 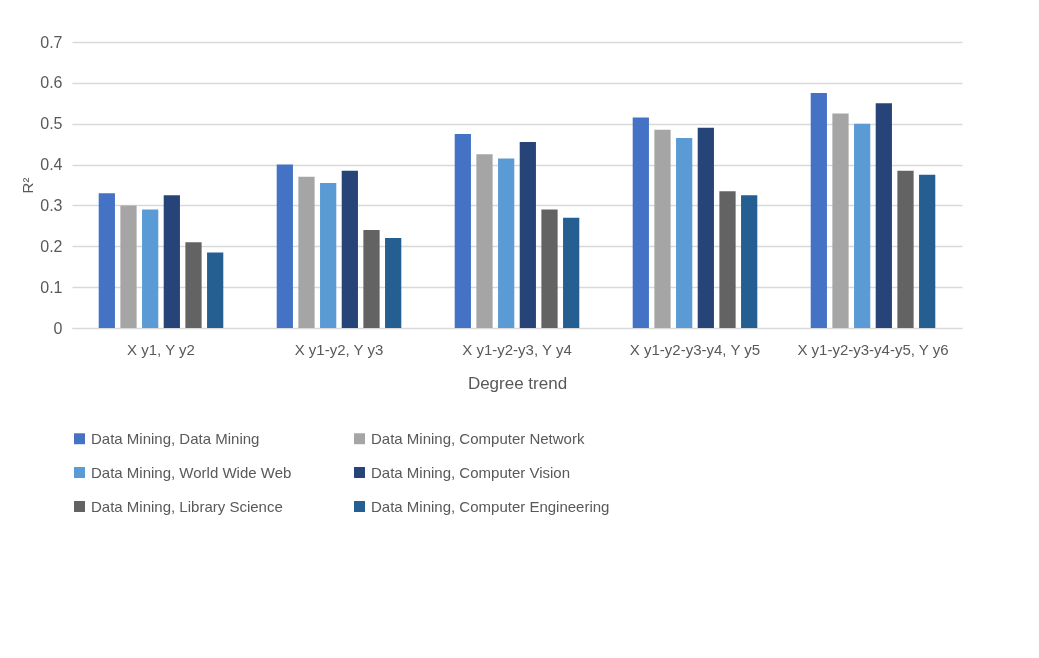 I want to click on legend-label: Data Mining, World Wide Web, so click(x=191, y=472).